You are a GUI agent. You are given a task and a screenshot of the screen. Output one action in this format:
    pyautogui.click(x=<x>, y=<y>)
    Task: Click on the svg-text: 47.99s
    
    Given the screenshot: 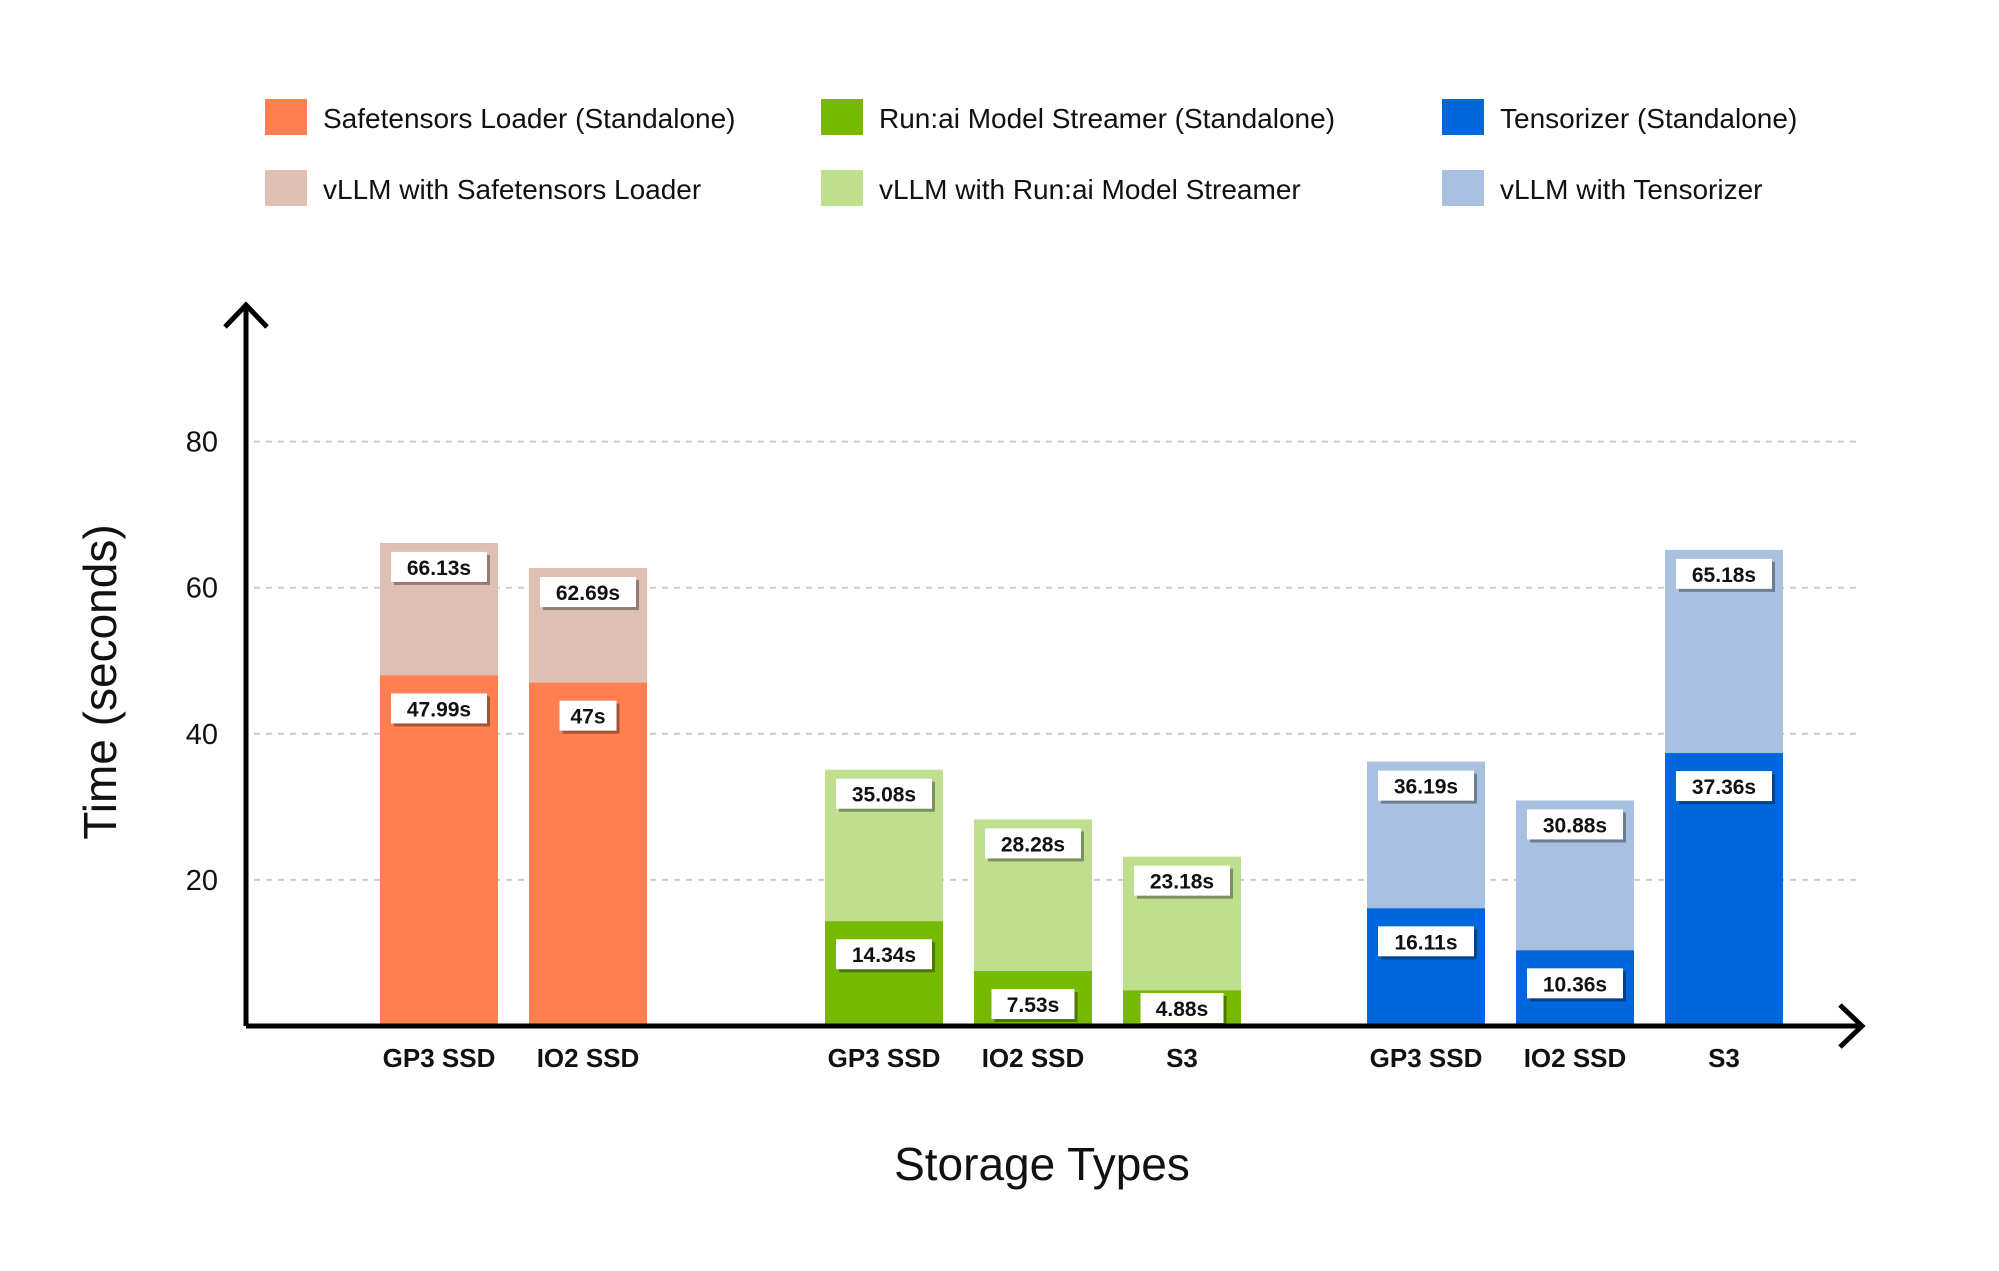 What is the action you would take?
    pyautogui.click(x=439, y=709)
    